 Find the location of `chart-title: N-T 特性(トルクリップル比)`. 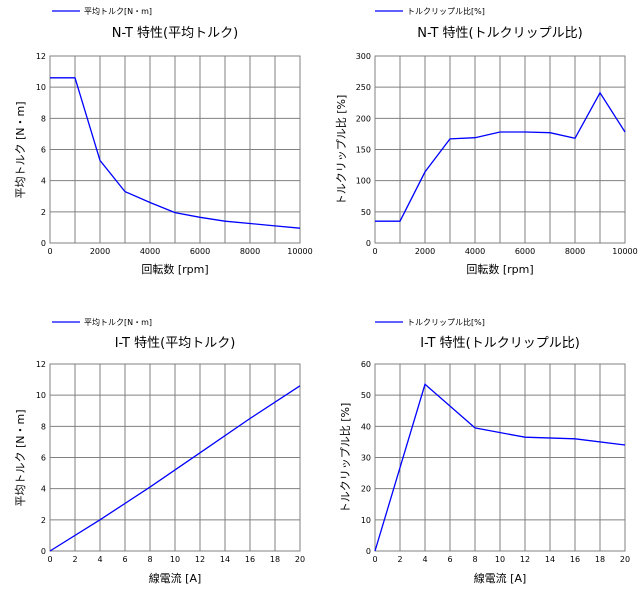

chart-title: N-T 特性(トルクリップル比) is located at coordinates (499, 33).